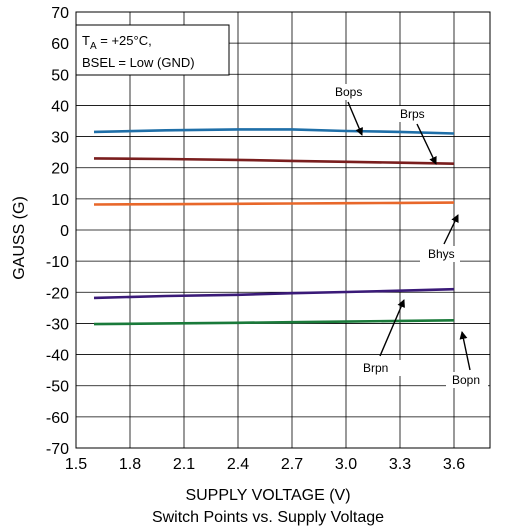 The width and height of the screenshot is (506, 531). Describe the element at coordinates (60, 169) in the screenshot. I see `y-tick-label: 20` at that location.